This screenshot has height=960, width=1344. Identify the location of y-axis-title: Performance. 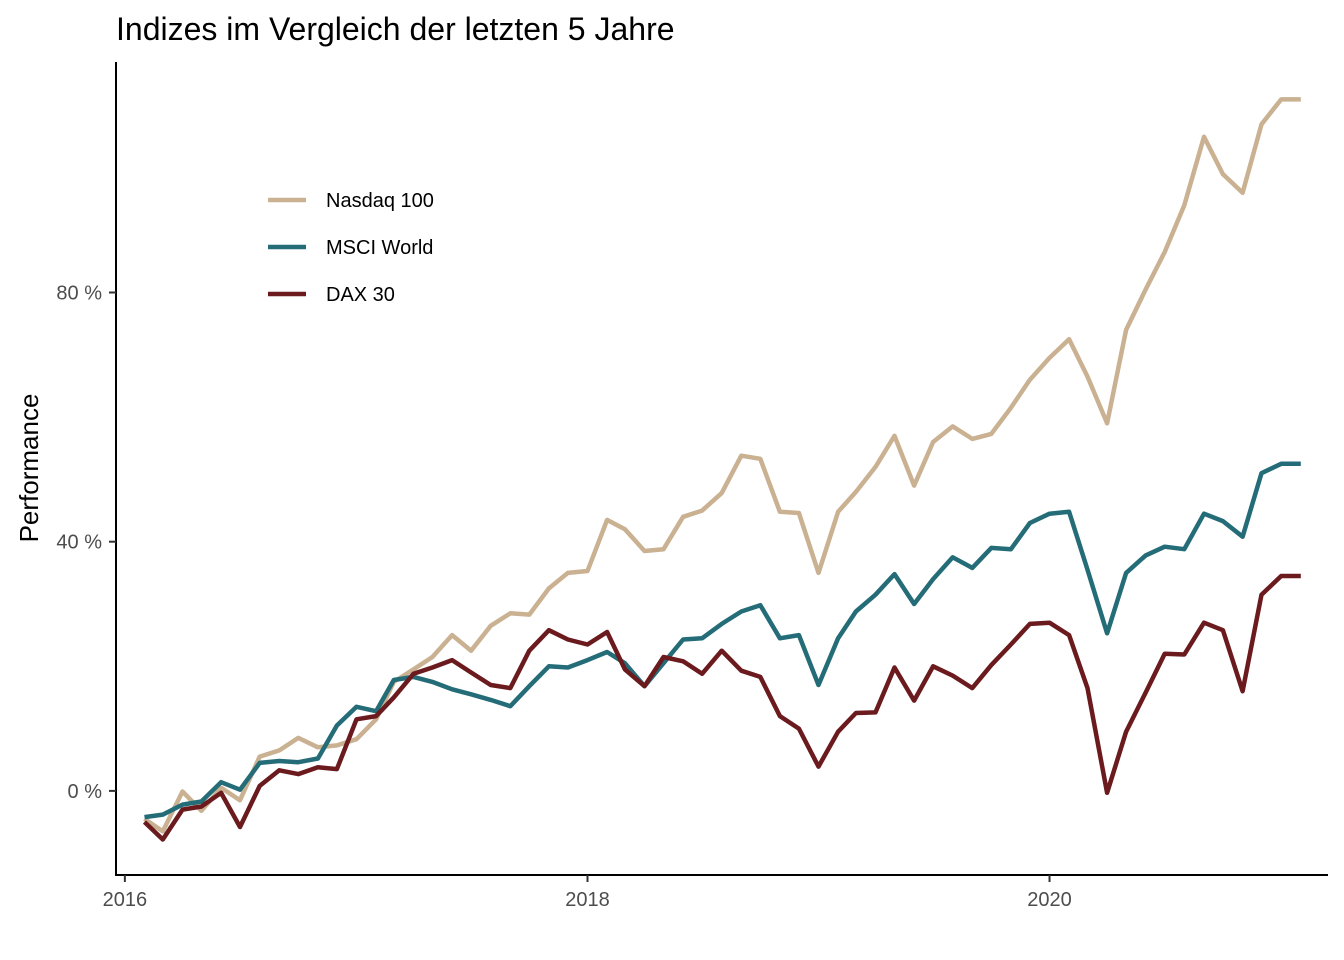
(29, 468).